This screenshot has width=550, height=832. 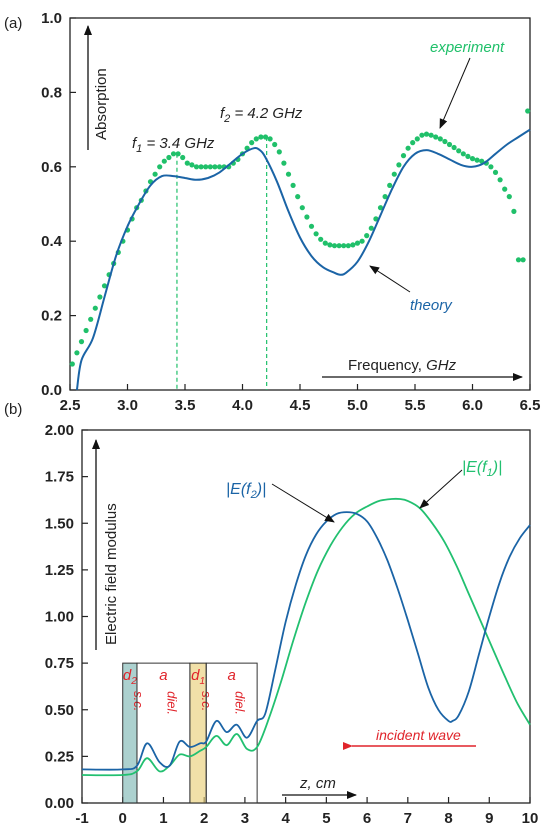 I want to click on f2-annotation: f2 = 4.2 GHz, so click(x=261, y=115).